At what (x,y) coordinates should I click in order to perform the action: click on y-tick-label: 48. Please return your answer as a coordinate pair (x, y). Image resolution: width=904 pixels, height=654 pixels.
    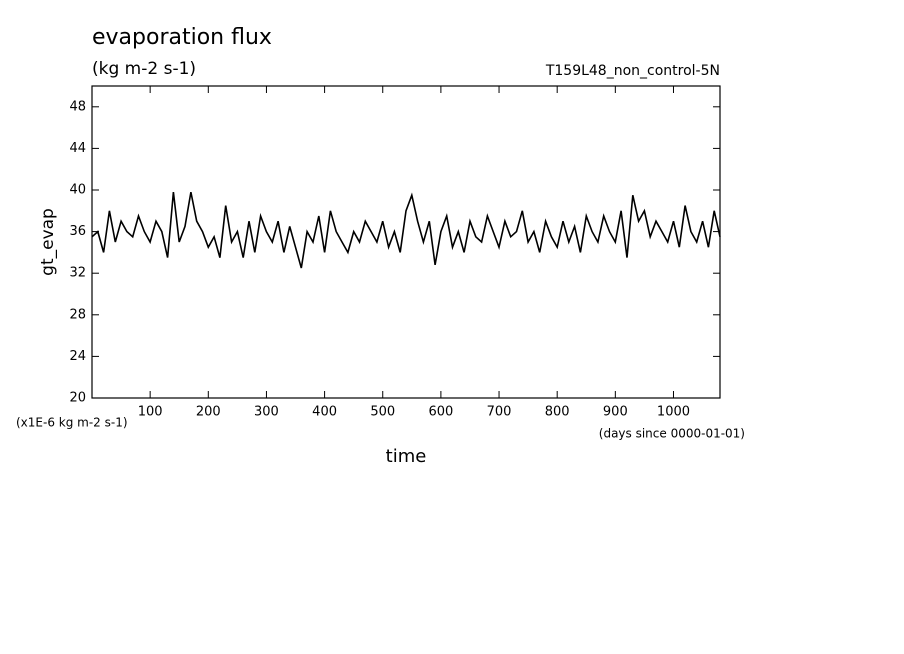
    Looking at the image, I should click on (77, 106).